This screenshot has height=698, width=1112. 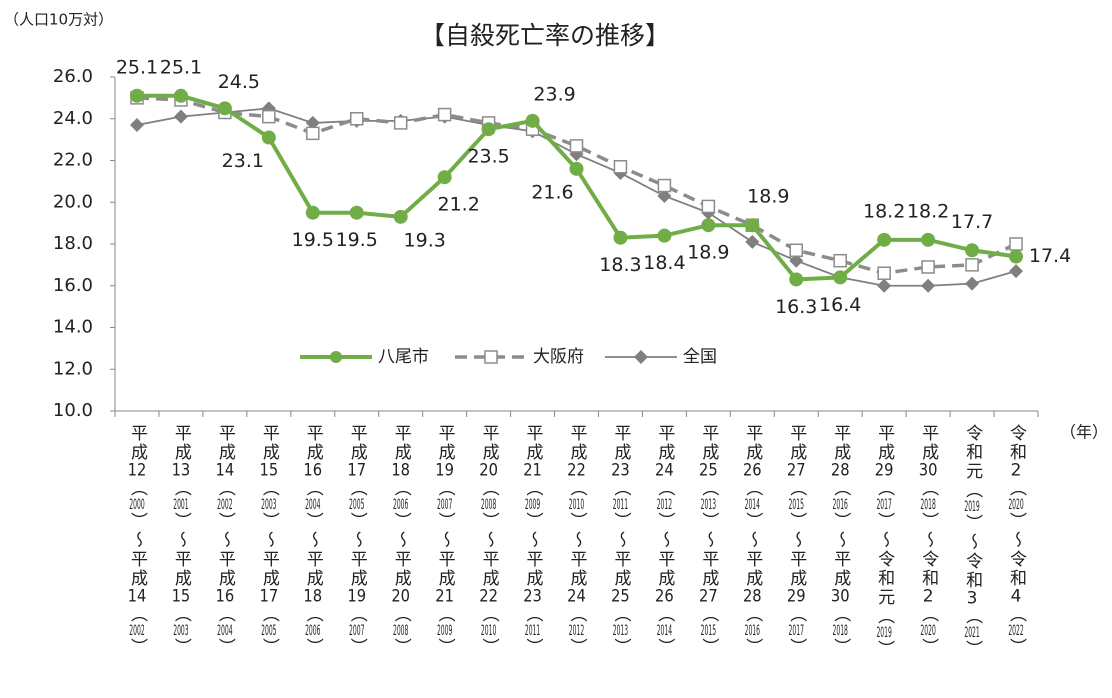 I want to click on data-label: 21.6, so click(x=552, y=192).